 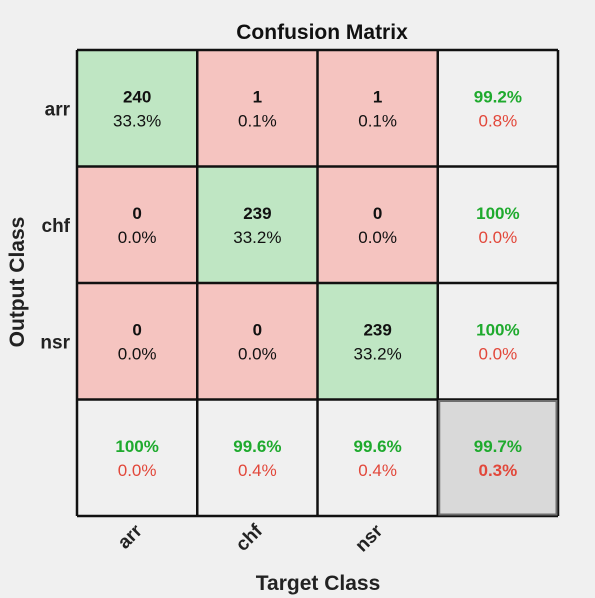 I want to click on x-axis-label: Target Class, so click(x=318, y=583).